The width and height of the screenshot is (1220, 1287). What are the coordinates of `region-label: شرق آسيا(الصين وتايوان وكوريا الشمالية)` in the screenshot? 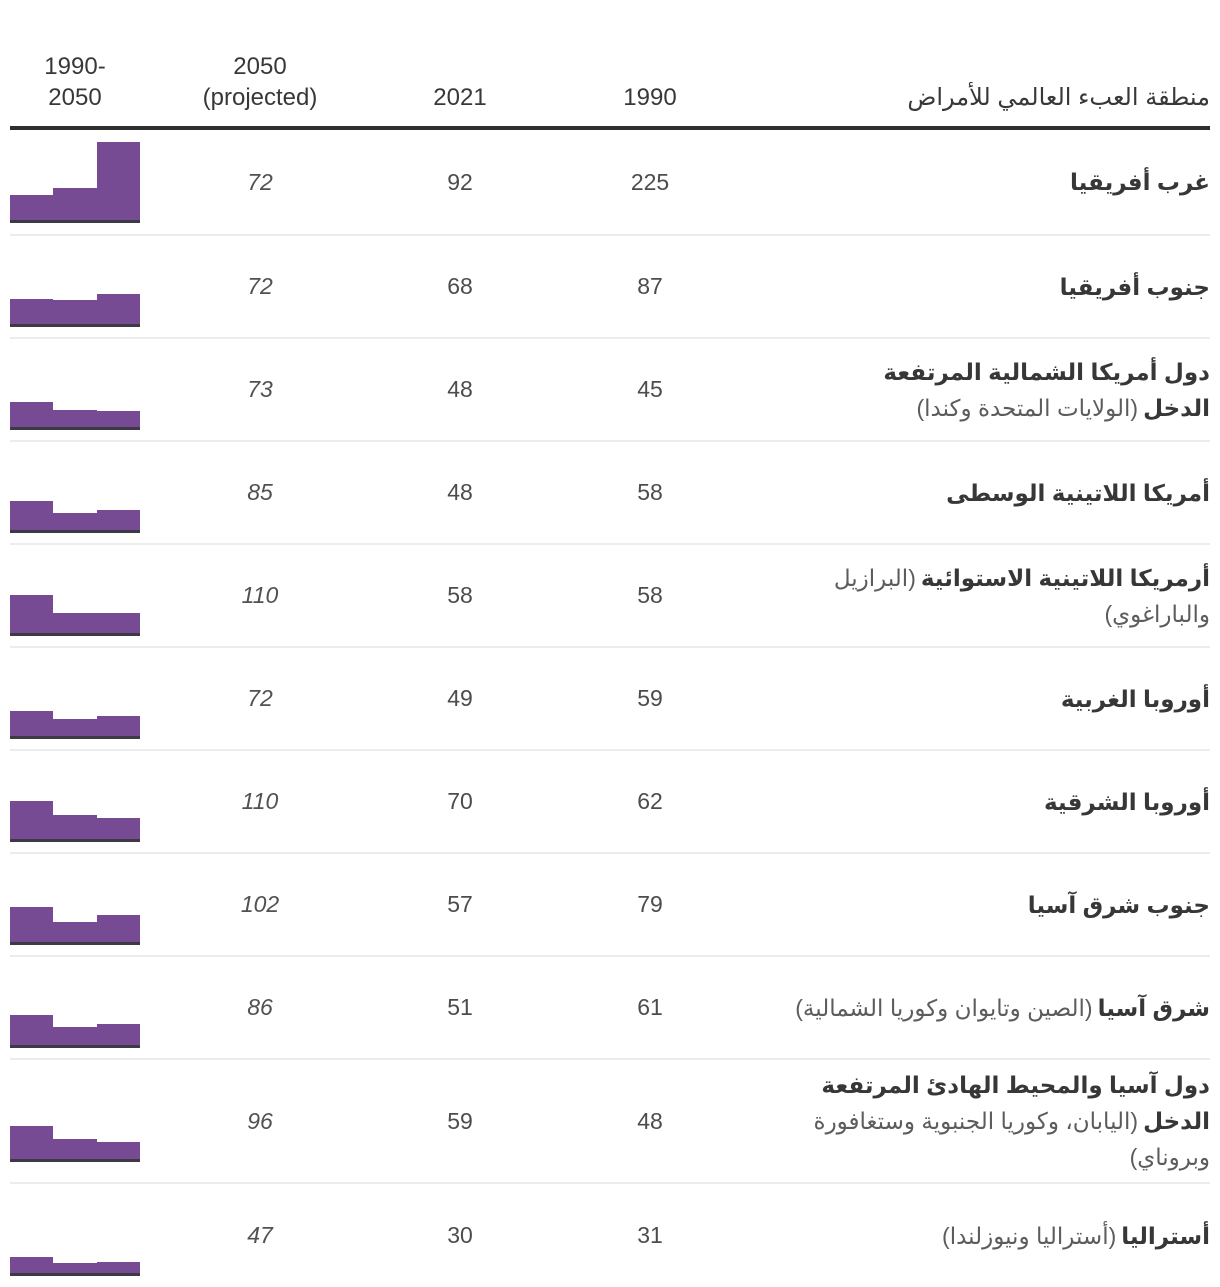 It's located at (985, 1008).